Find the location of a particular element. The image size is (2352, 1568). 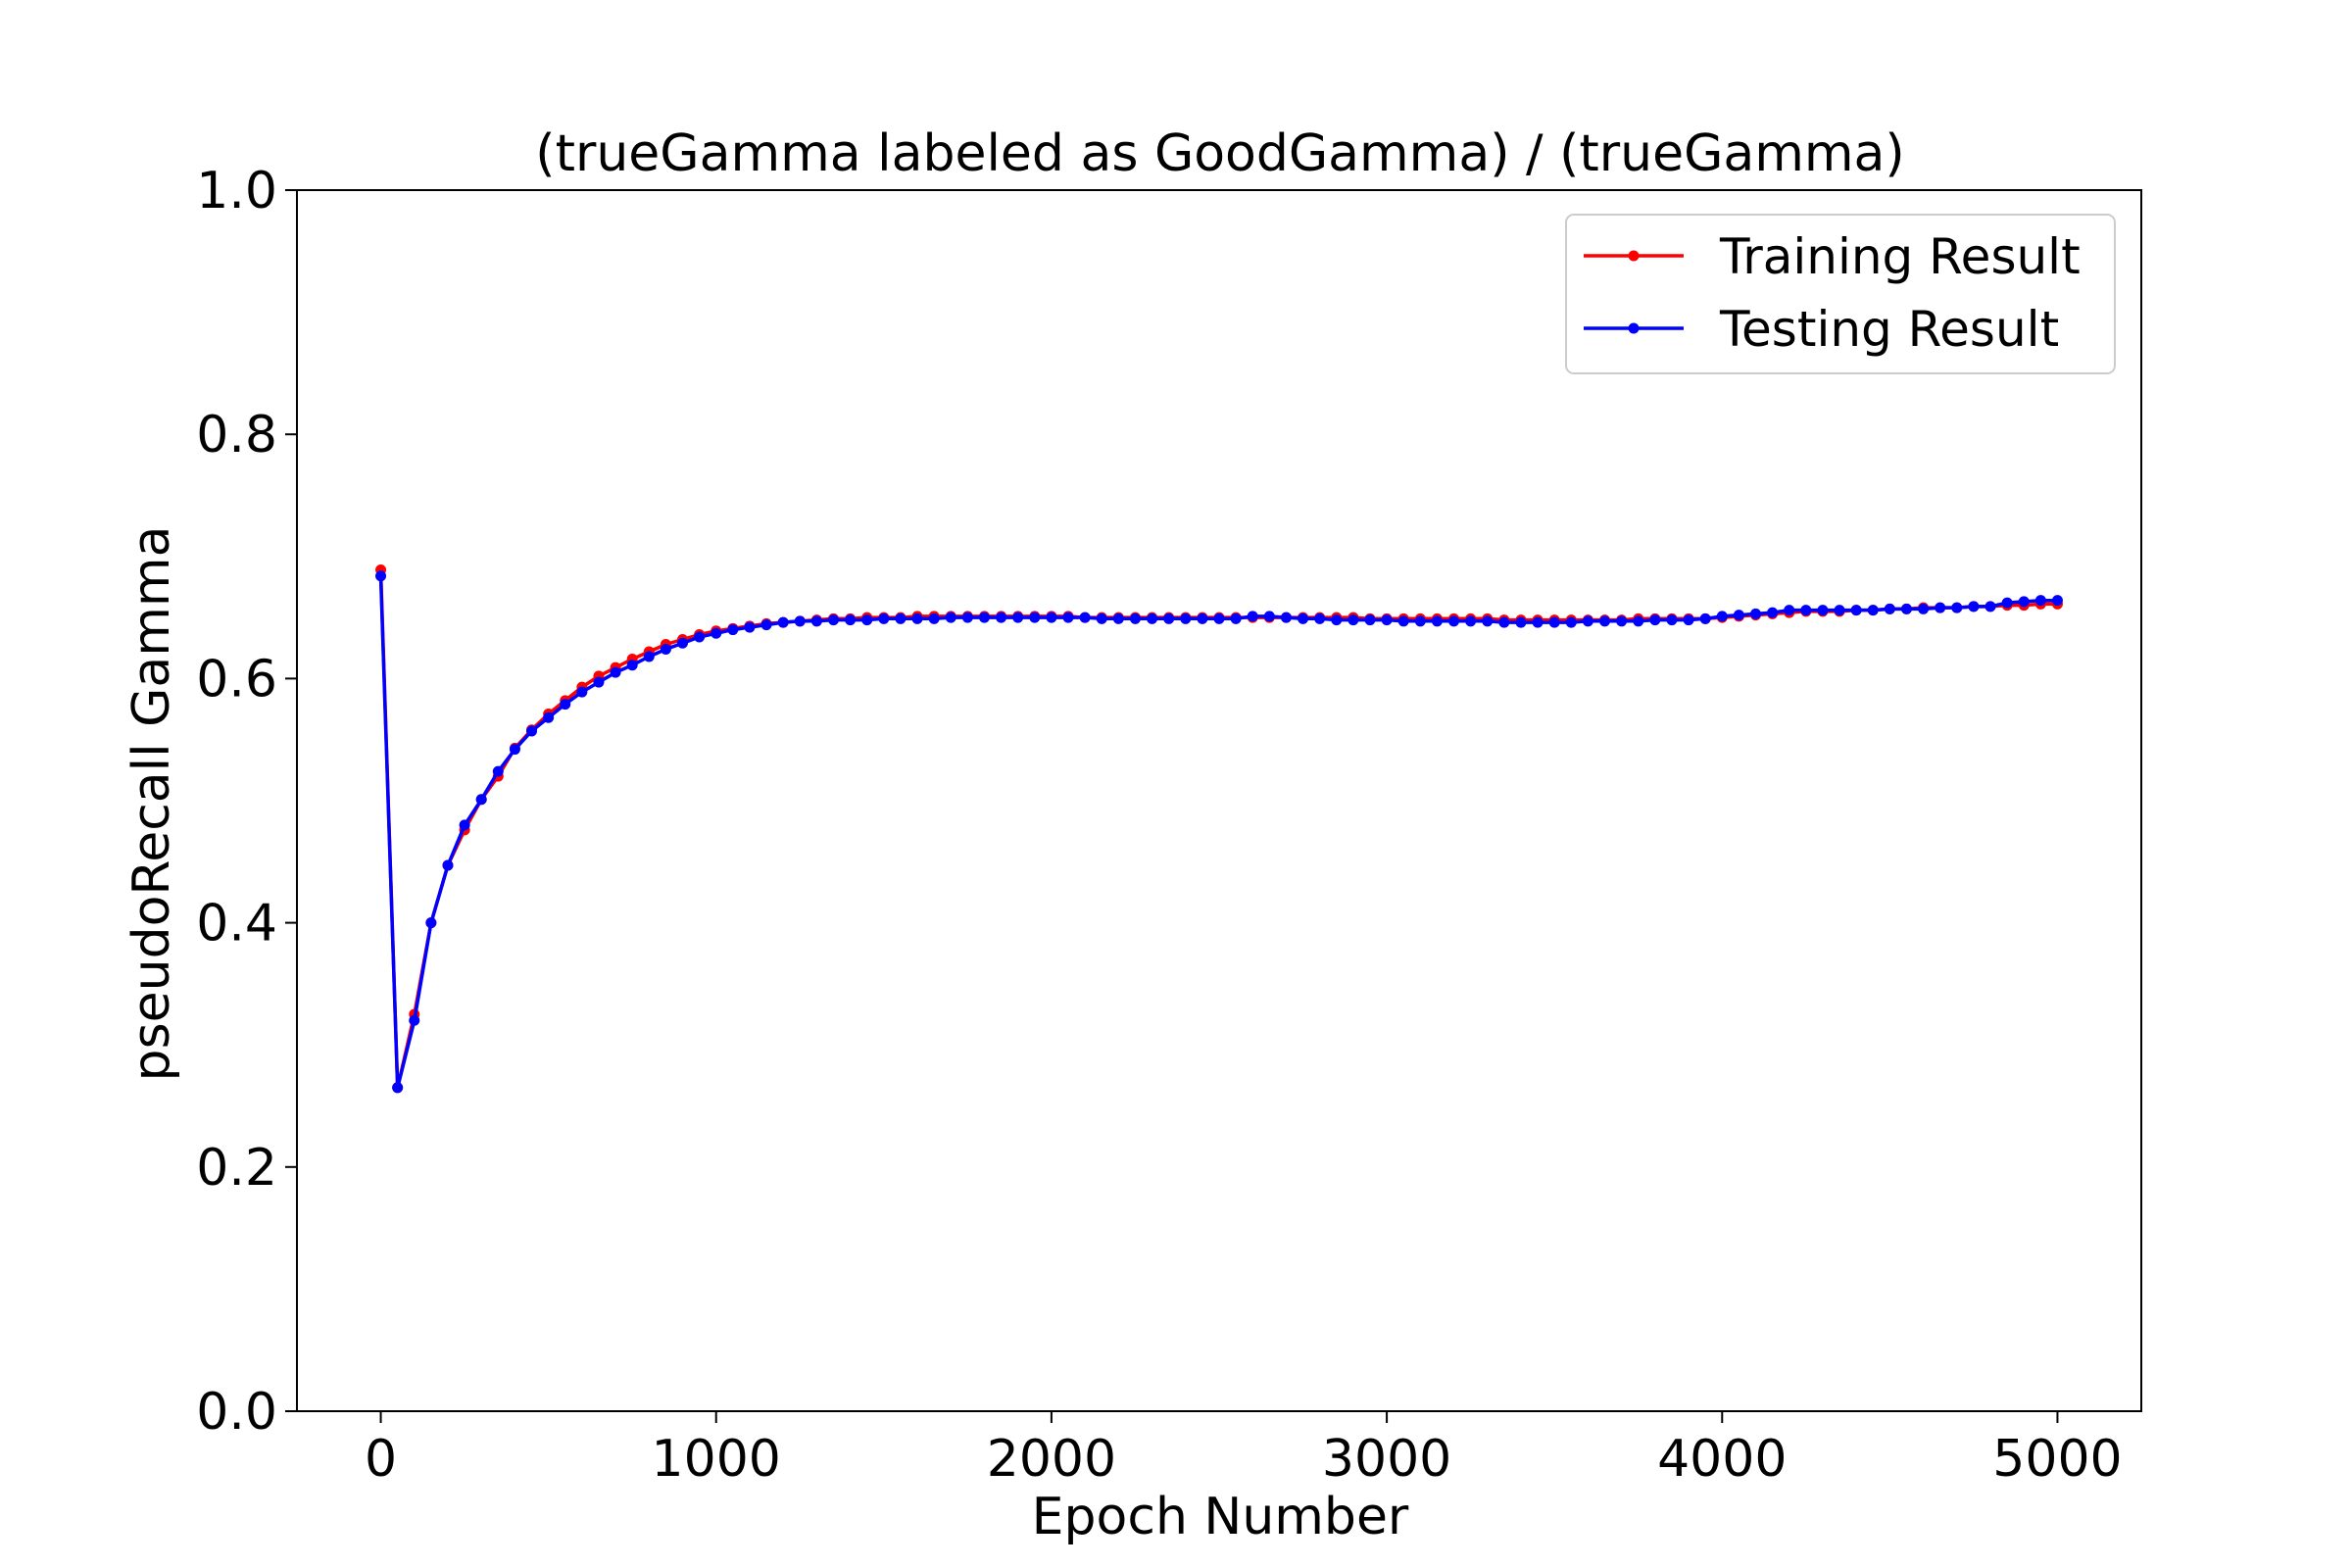

x-tick-label: 3000 is located at coordinates (1386, 1459).